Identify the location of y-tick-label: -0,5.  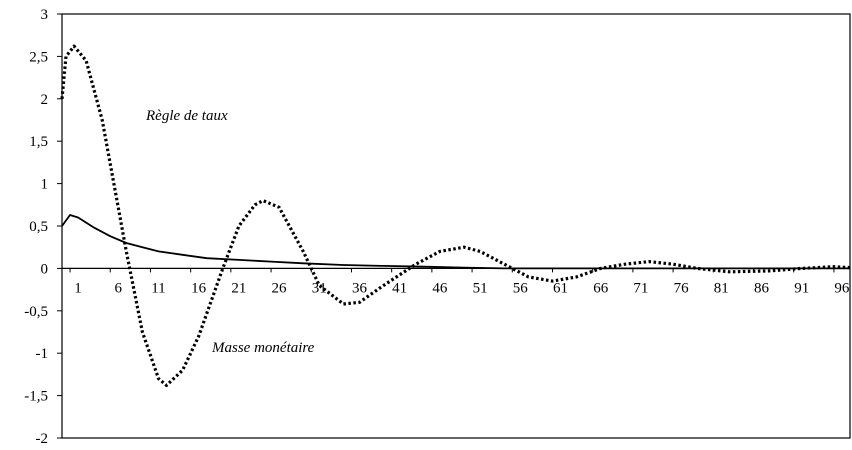
(36, 312).